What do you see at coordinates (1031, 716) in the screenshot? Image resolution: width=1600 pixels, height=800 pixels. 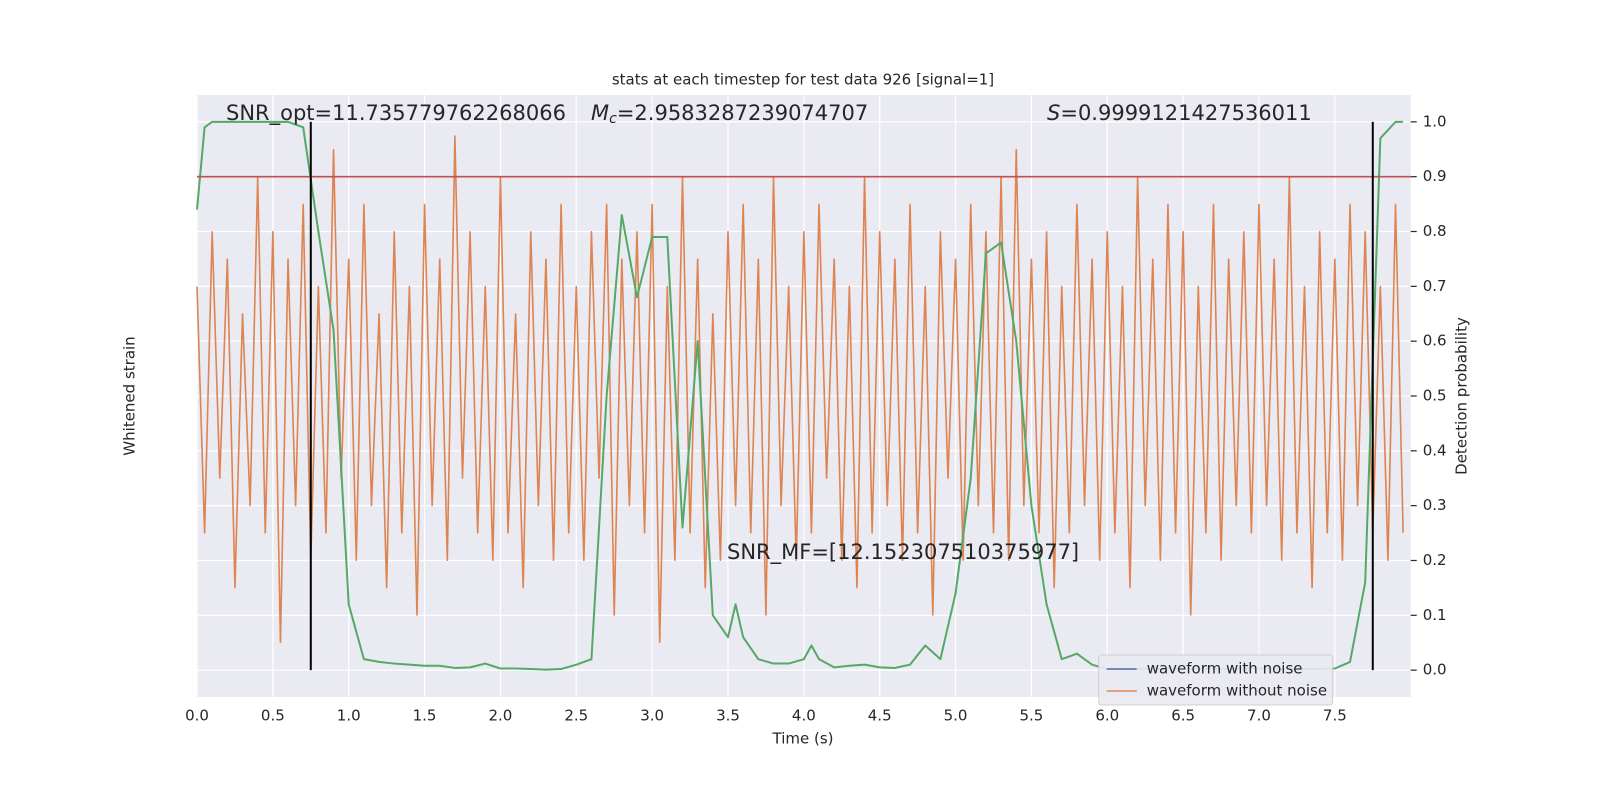 I see `x-tick-label: 5.5` at bounding box center [1031, 716].